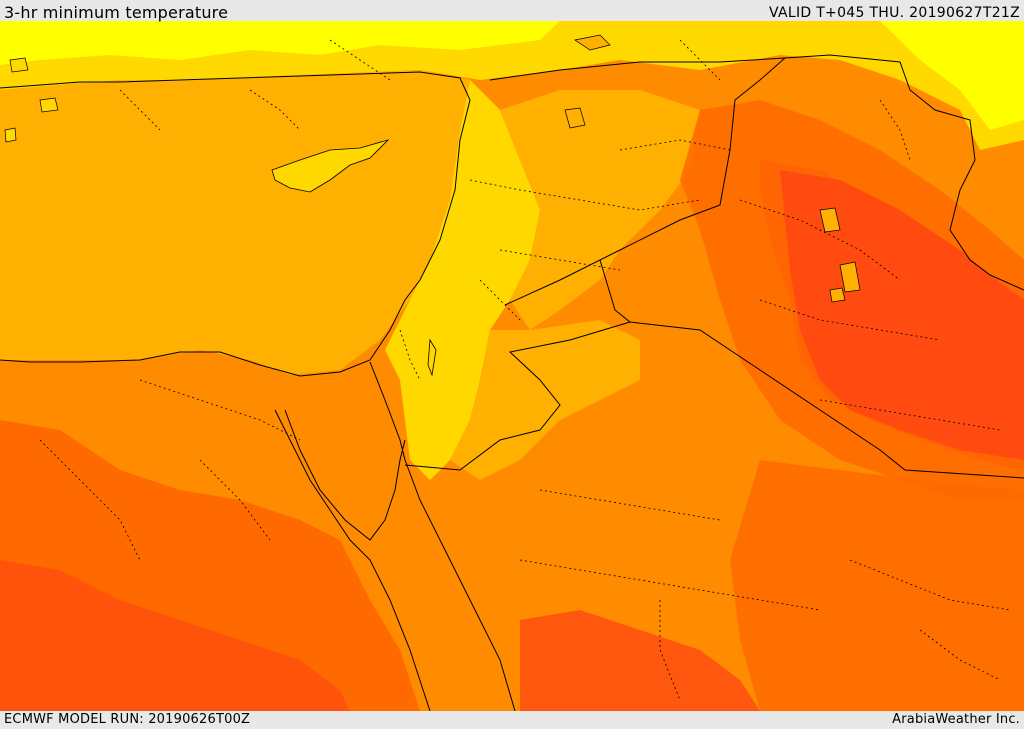 The image size is (1024, 729). What do you see at coordinates (904, 172) in the screenshot?
I see `border-iran-iraq` at bounding box center [904, 172].